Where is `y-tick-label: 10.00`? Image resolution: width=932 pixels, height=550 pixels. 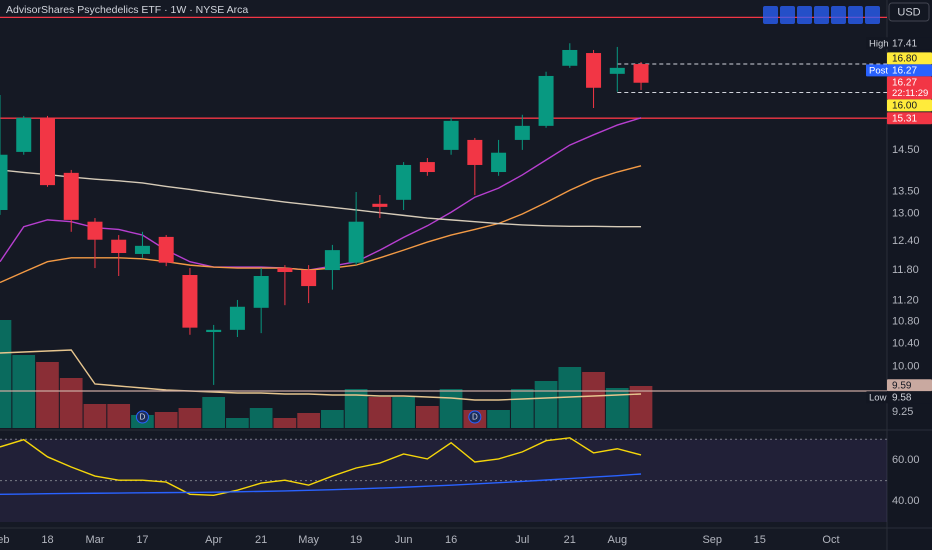
y-tick-label: 10.00 is located at coordinates (906, 366).